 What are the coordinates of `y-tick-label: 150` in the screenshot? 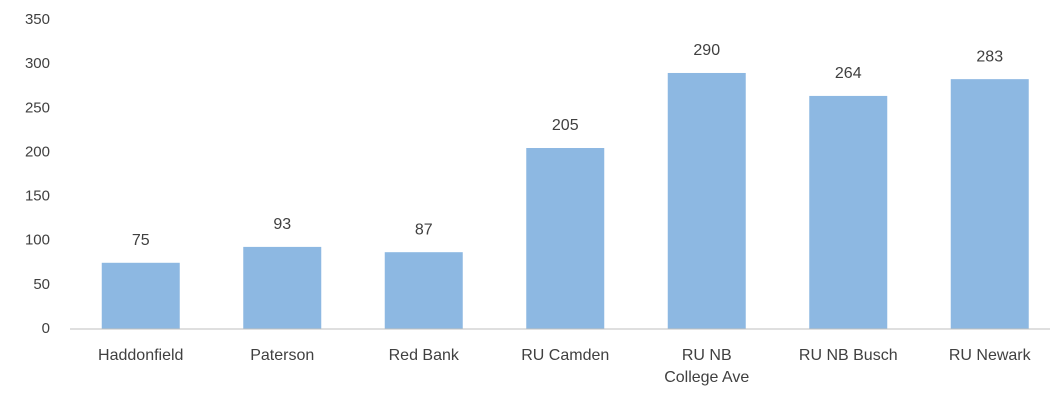 It's located at (37, 196).